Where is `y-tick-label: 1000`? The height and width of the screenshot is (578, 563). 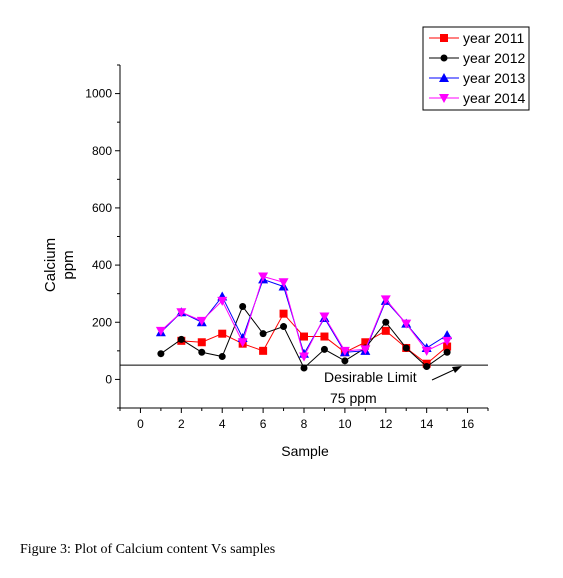 y-tick-label: 1000 is located at coordinates (98, 94).